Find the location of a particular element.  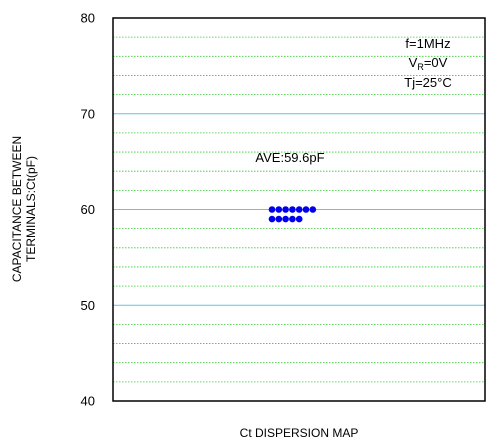

condition-vr-subscript: R is located at coordinates (420, 67).